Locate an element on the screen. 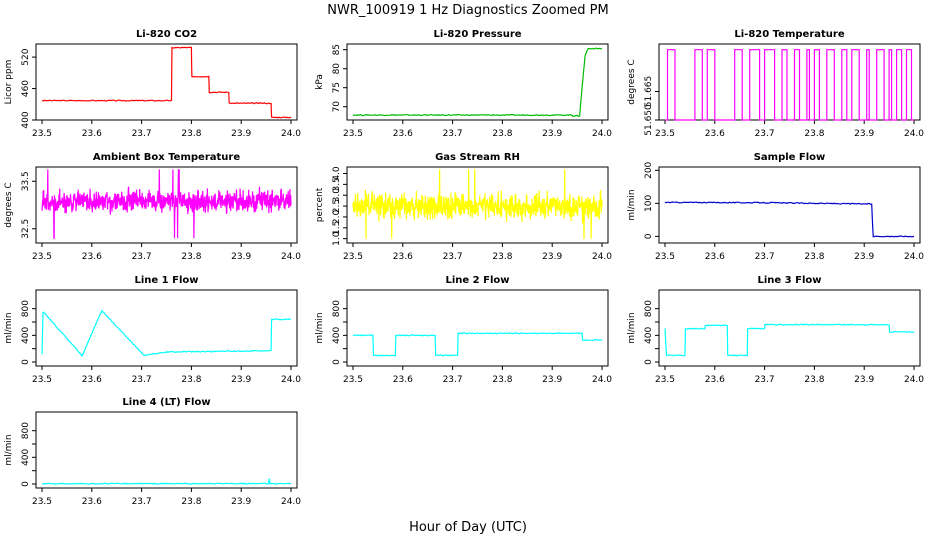 Image resolution: width=936 pixels, height=540 pixels. y-tick-label: 2.5 is located at coordinates (337, 206).